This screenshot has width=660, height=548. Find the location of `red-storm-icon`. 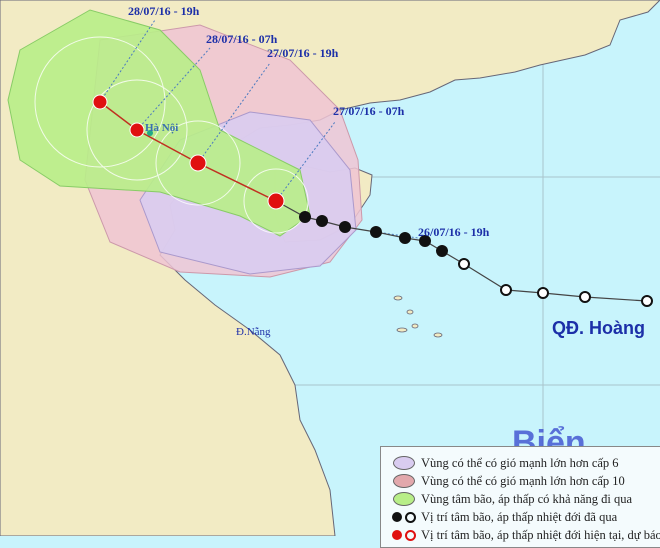

red-storm-icon is located at coordinates (404, 535).